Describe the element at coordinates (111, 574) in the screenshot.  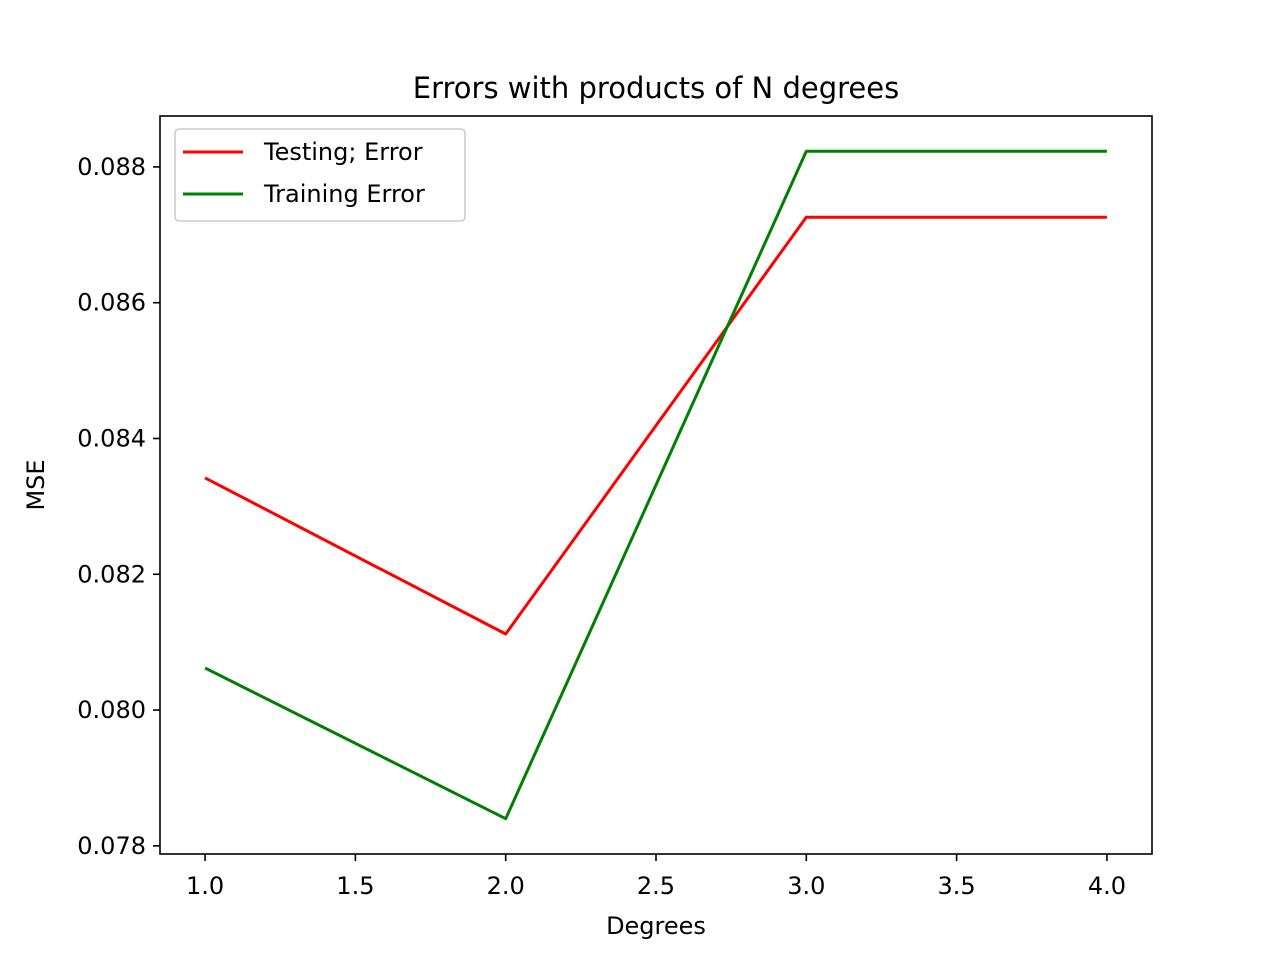
I see `y-tick-label: 0.082` at that location.